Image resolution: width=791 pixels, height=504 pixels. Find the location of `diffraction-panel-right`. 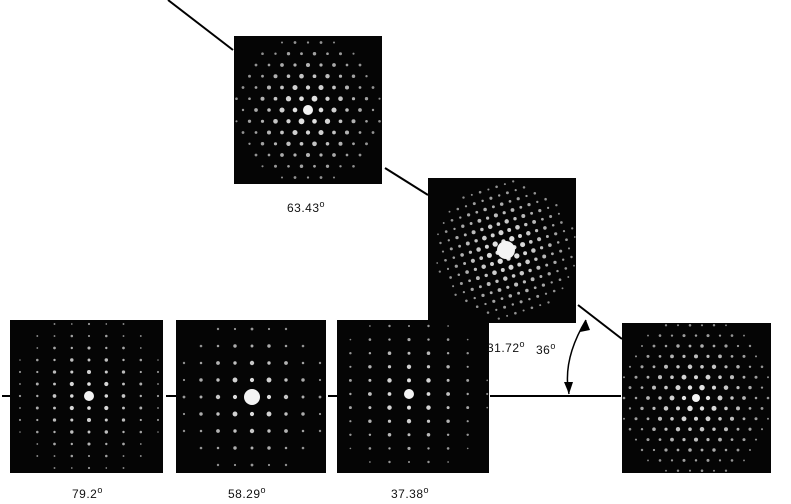

diffraction-panel-right is located at coordinates (696, 398).